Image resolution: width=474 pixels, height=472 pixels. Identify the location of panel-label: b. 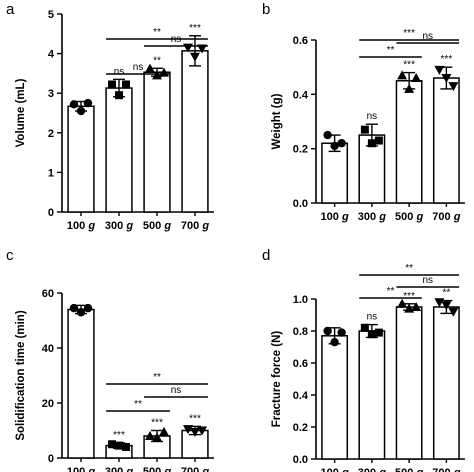
(266, 9).